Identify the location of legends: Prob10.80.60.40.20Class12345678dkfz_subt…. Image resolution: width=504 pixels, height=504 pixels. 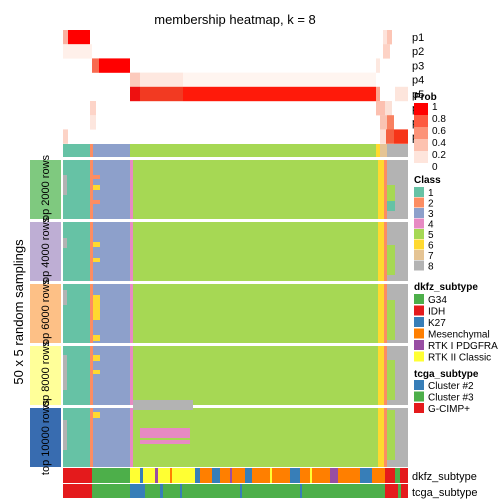
(456, 253).